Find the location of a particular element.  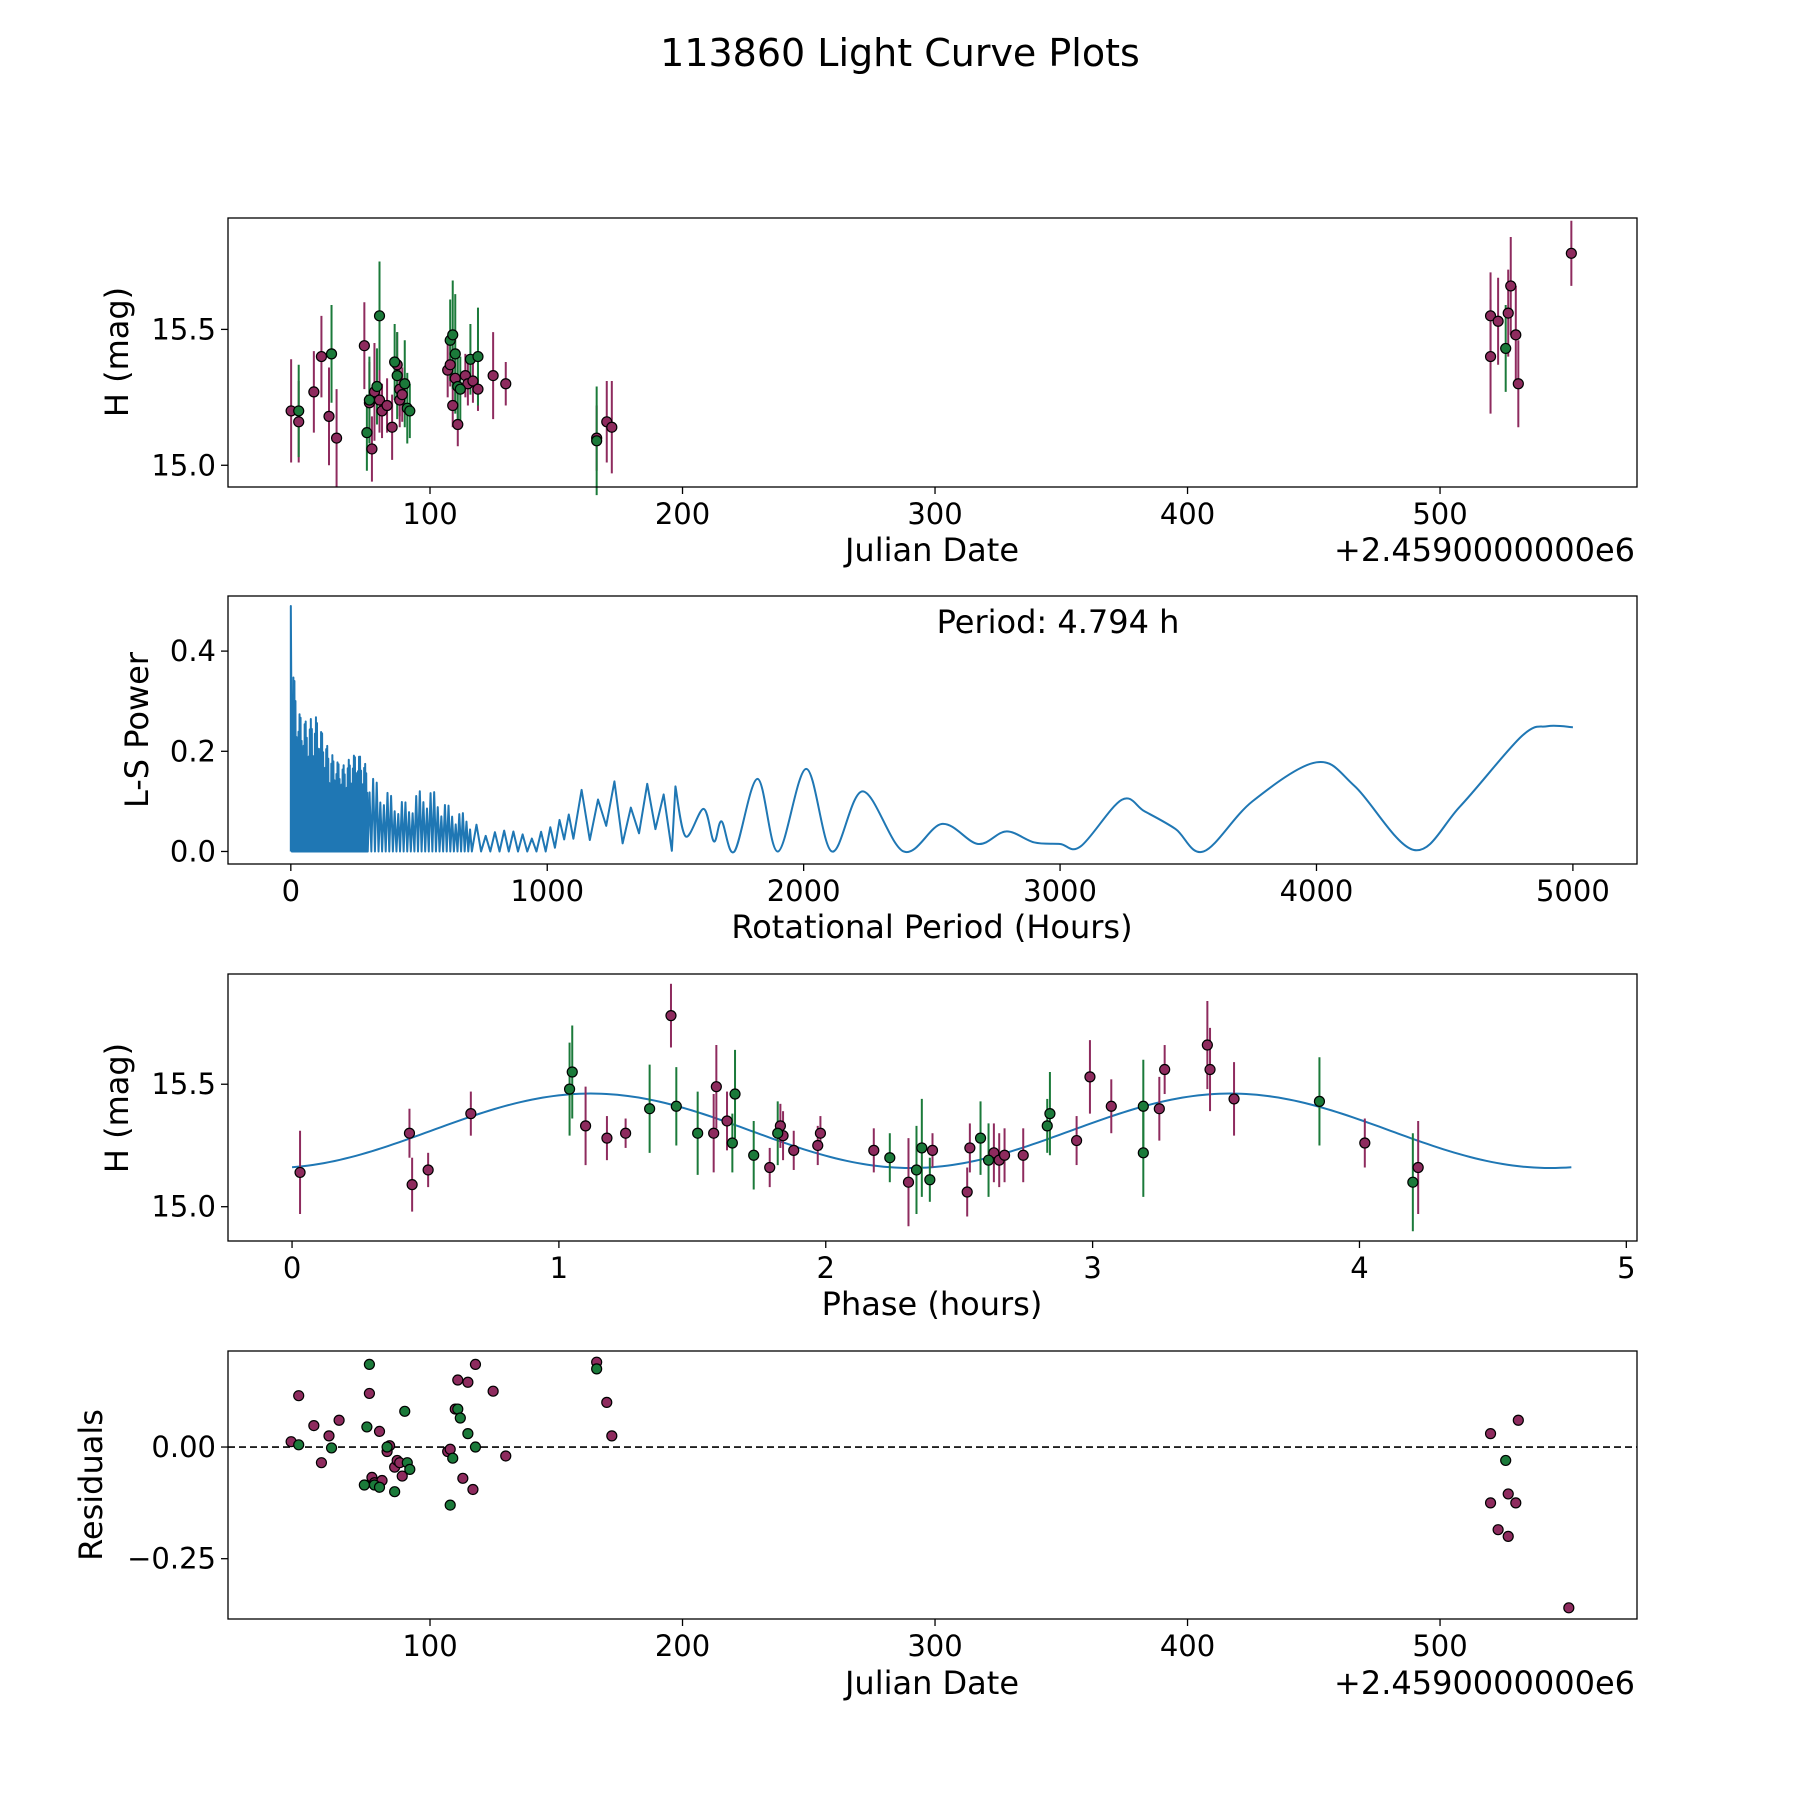

phased-ytick-label: 15.0 is located at coordinates (183, 1207).